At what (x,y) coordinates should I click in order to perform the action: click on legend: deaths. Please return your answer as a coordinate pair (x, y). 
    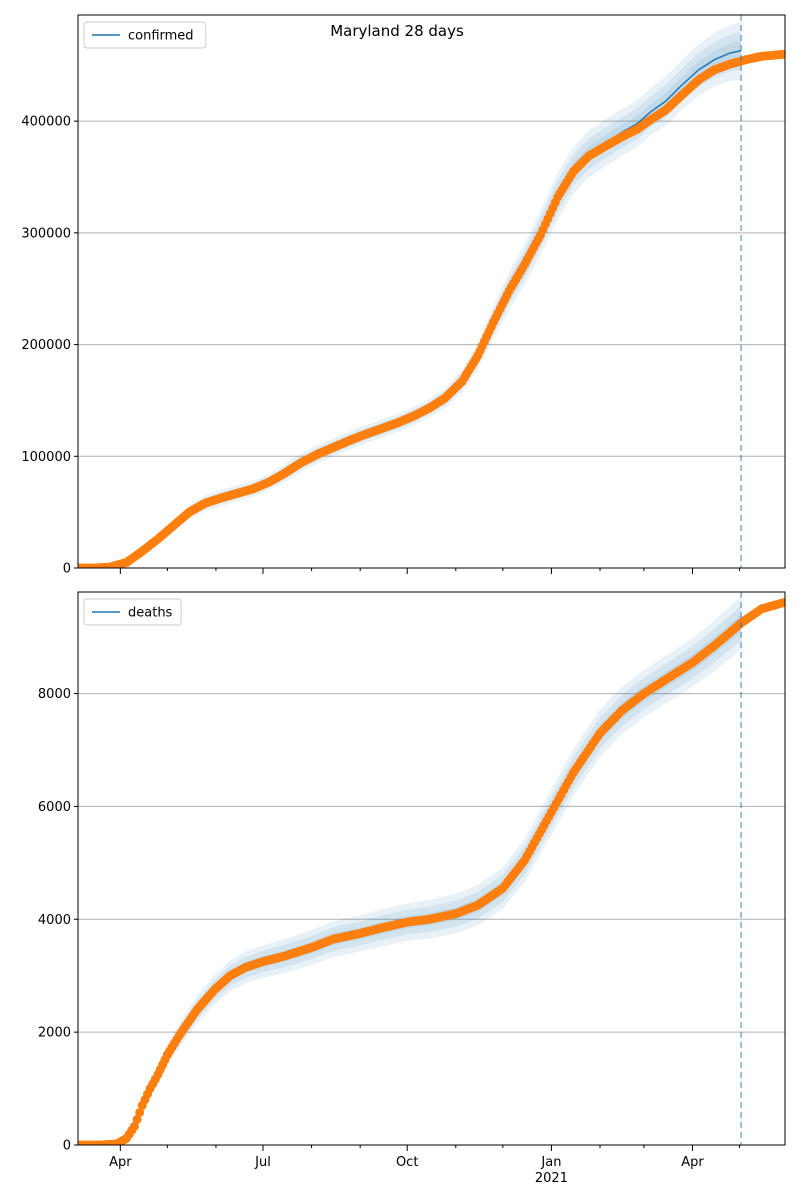
    Looking at the image, I should click on (132, 612).